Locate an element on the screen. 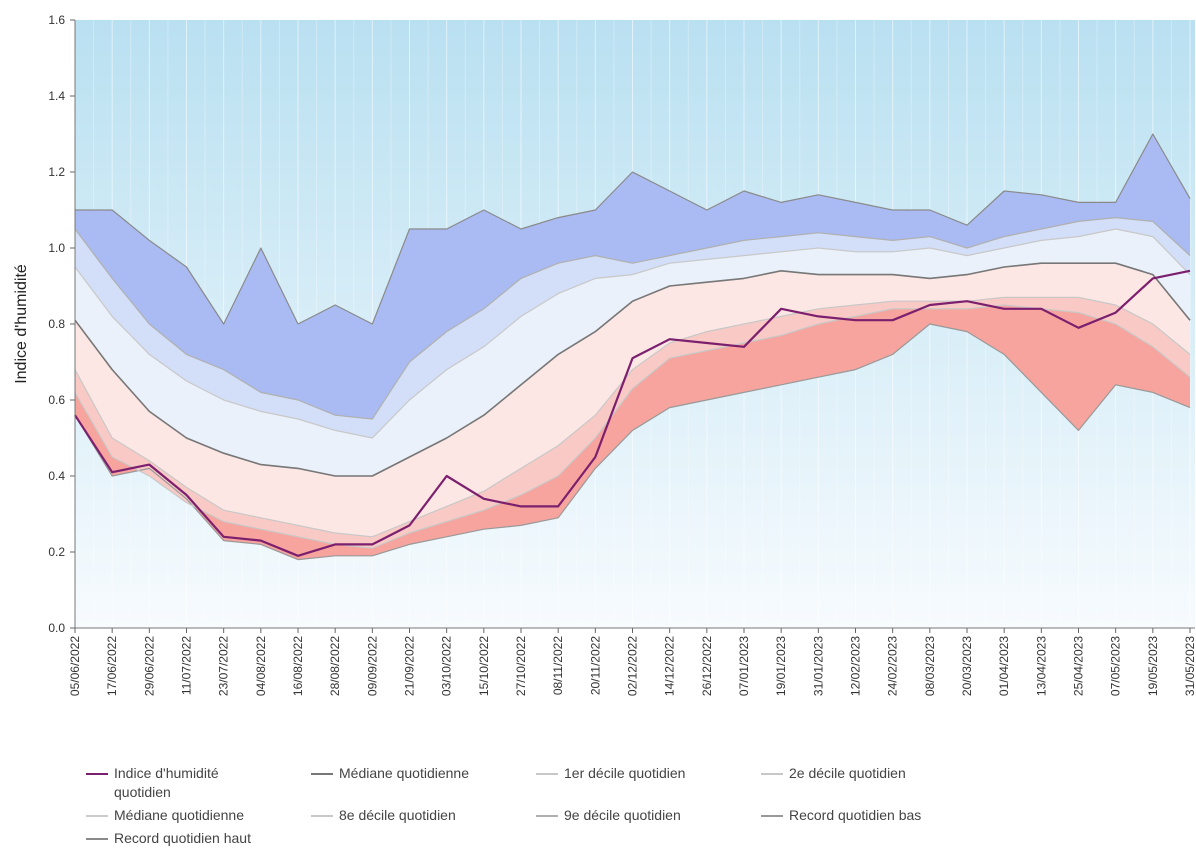  x-tick-label: 28/08/2022 is located at coordinates (335, 666).